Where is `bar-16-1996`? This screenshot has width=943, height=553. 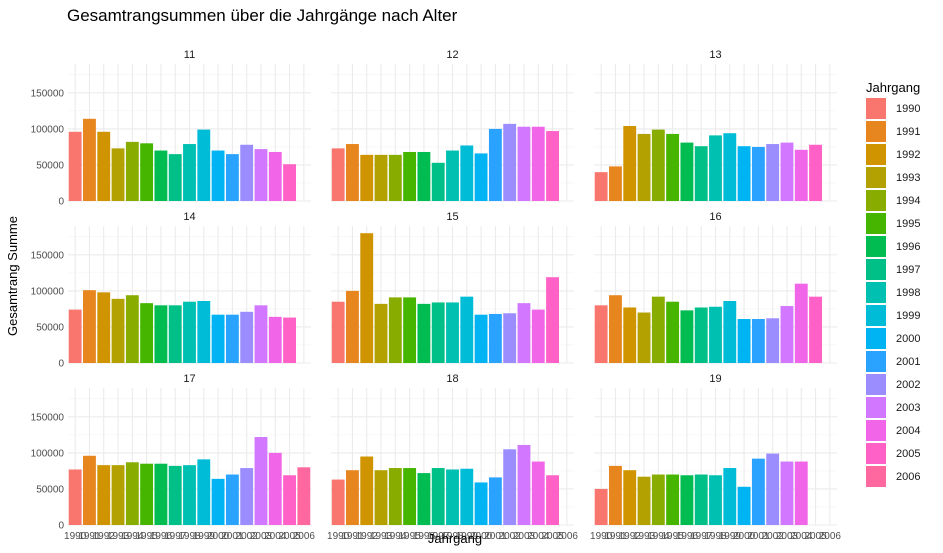
bar-16-1996 is located at coordinates (687, 336).